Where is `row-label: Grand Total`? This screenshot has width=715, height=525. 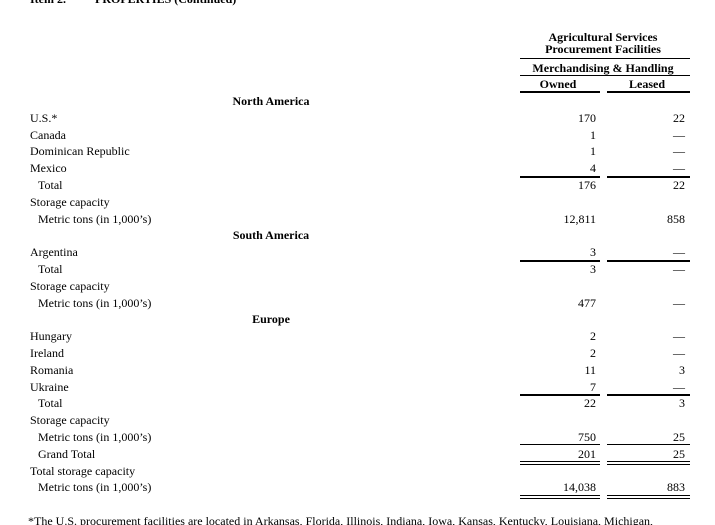
row-label: Grand Total is located at coordinates (67, 453).